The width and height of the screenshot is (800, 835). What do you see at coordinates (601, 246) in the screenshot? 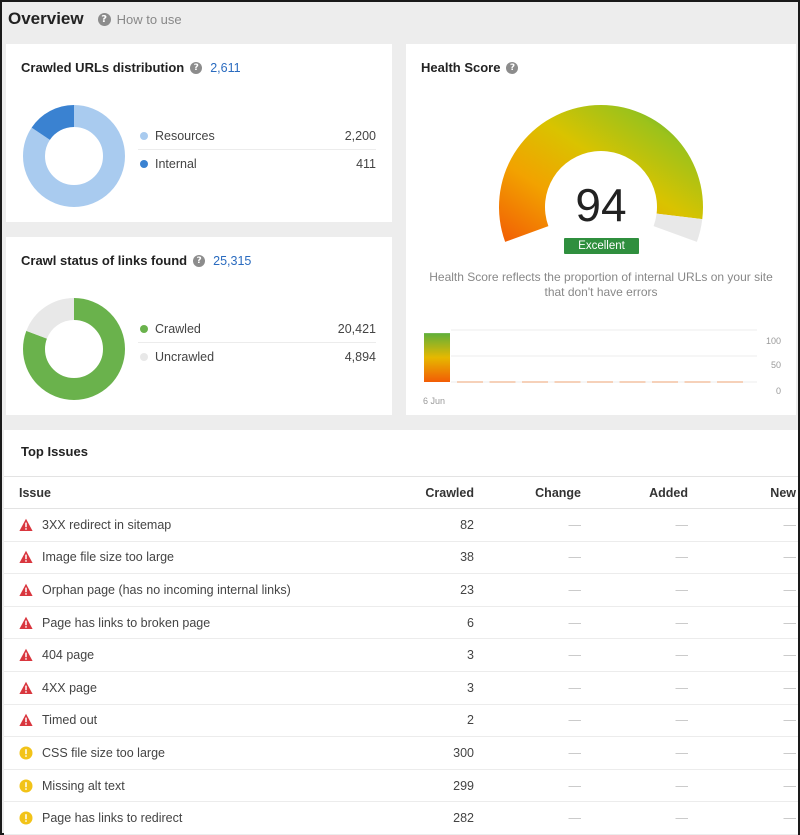
I see `health-score-badge: Excellent` at bounding box center [601, 246].